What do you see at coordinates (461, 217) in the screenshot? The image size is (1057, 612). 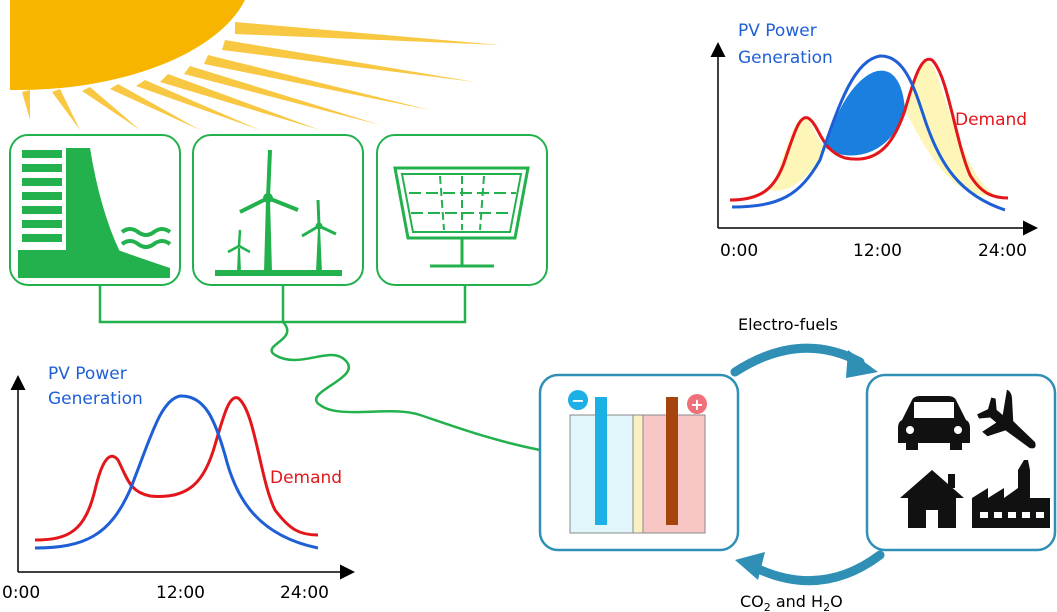 I see `solar-panel-icon` at bounding box center [461, 217].